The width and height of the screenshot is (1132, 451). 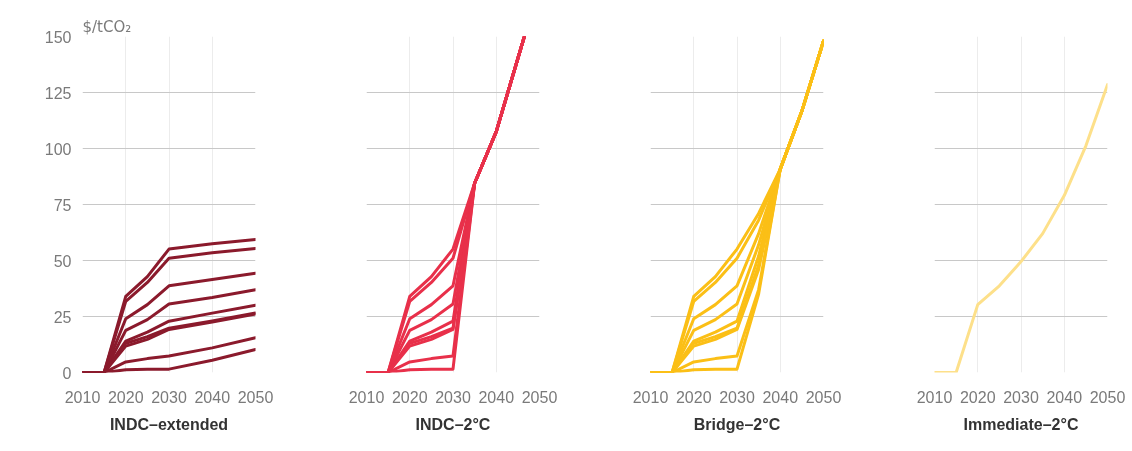 I want to click on x-axis-title: Immediate–2°C, so click(x=1021, y=424).